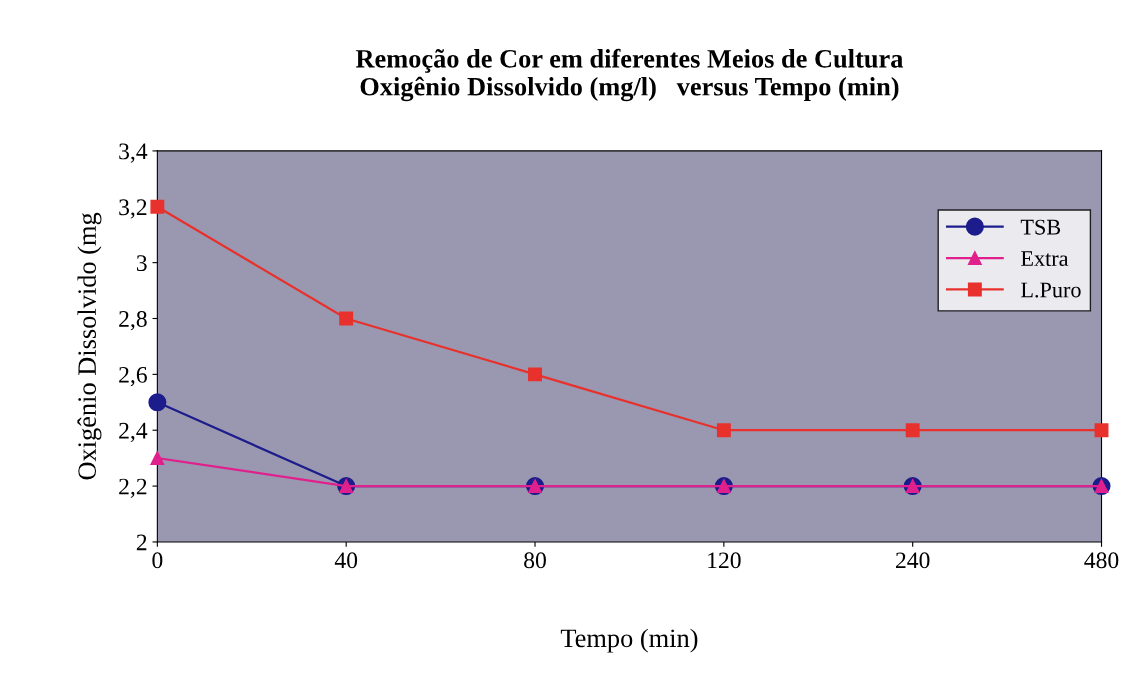 Image resolution: width=1124 pixels, height=686 pixels. Describe the element at coordinates (133, 432) in the screenshot. I see `y-tick-label: 2,4` at that location.